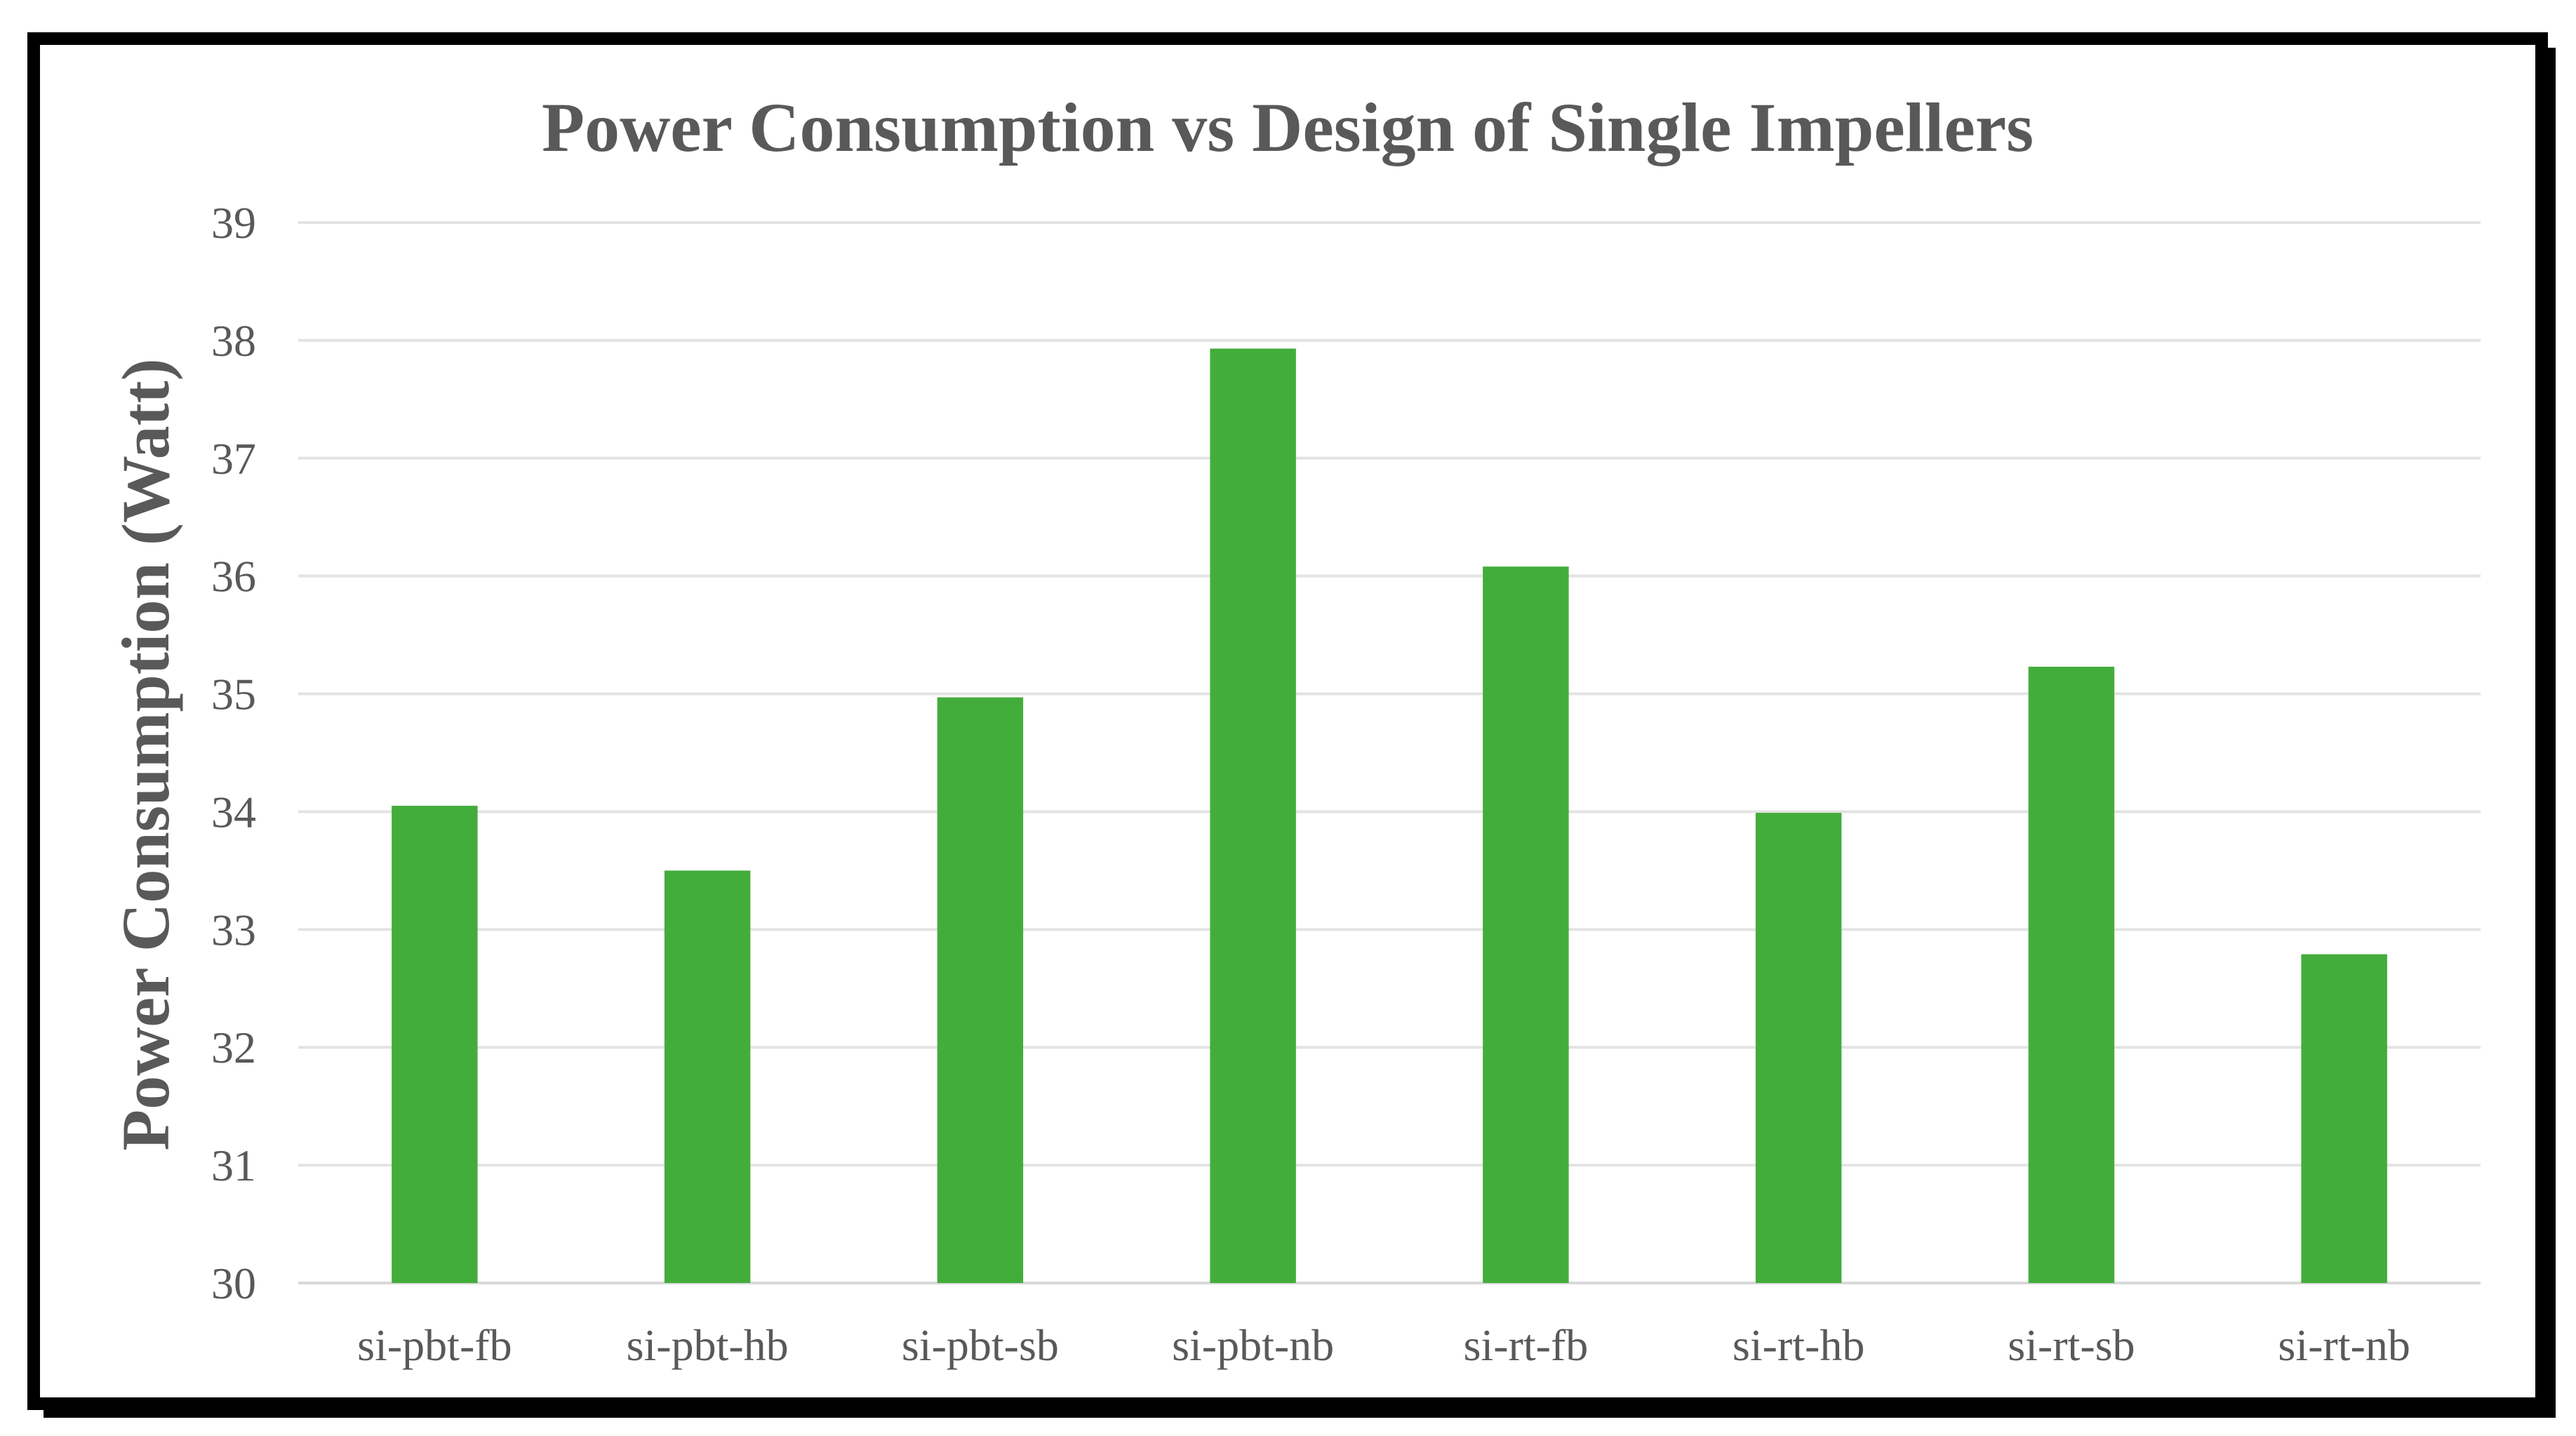  Describe the element at coordinates (233, 1048) in the screenshot. I see `y-tick-label: 32` at that location.